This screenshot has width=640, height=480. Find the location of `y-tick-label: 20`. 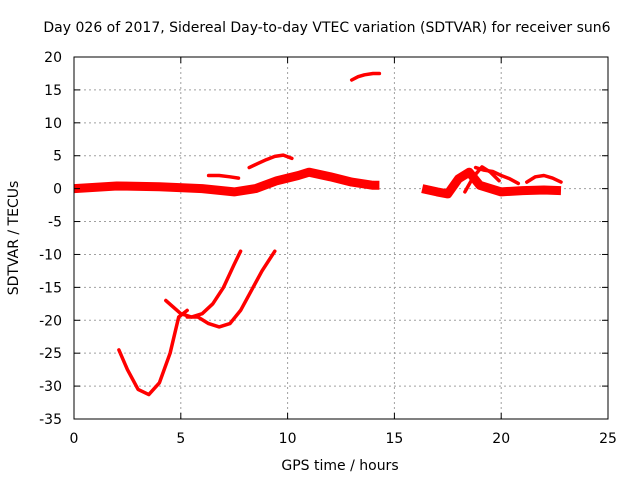

y-tick-label: 20 is located at coordinates (53, 58).